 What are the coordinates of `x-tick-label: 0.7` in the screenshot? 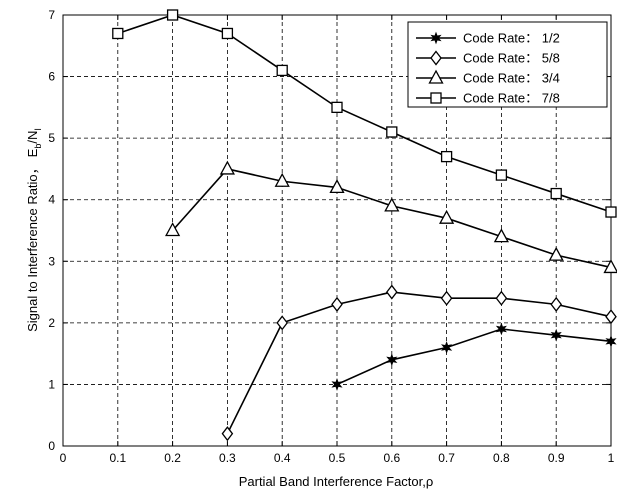 It's located at (446, 458).